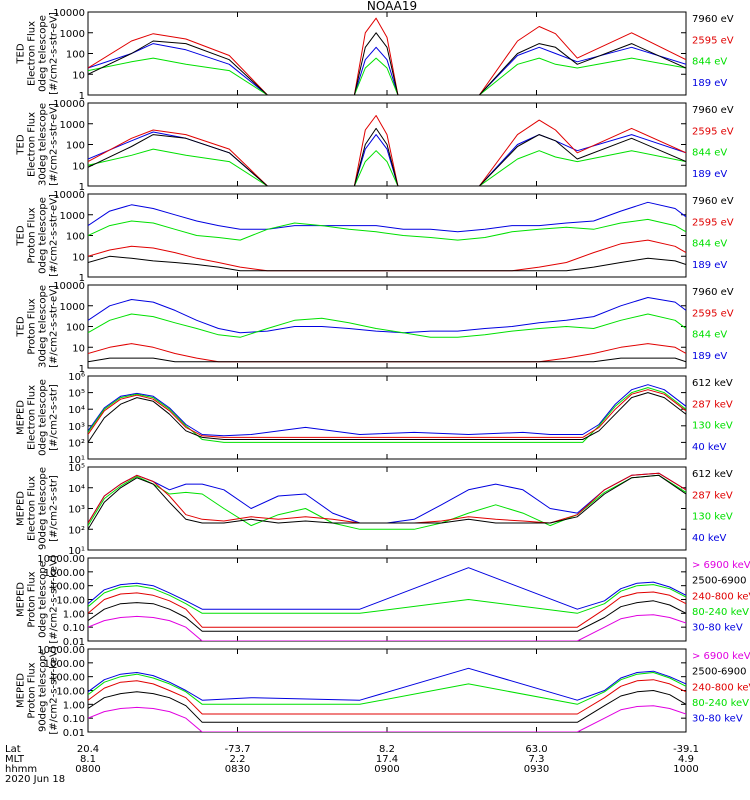  I want to click on footer-value: -39.1, so click(686, 749).